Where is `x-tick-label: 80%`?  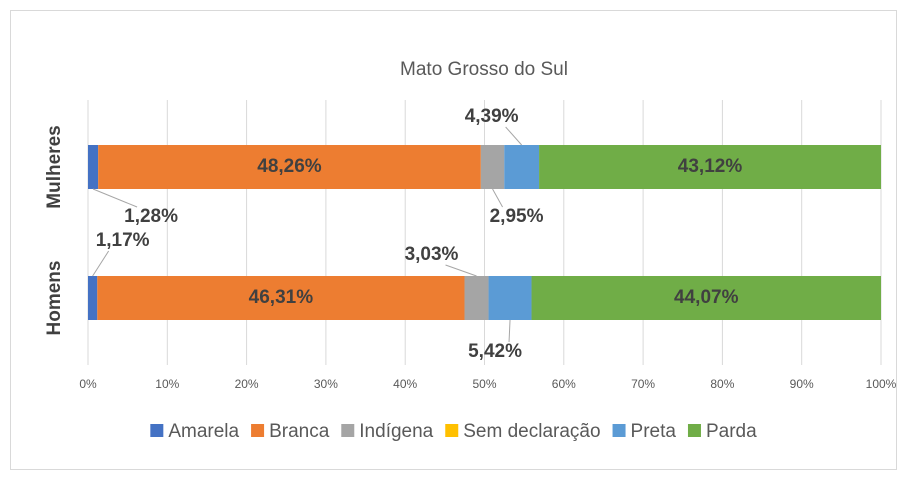 x-tick-label: 80% is located at coordinates (722, 384).